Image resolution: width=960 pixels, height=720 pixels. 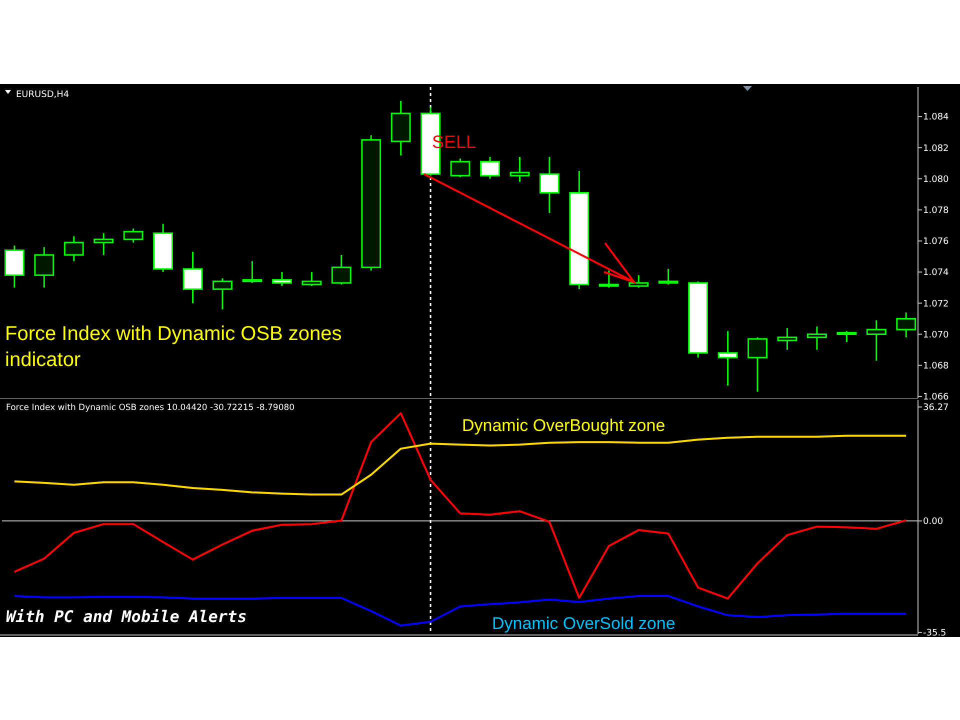 What do you see at coordinates (936, 117) in the screenshot?
I see `y-tick-label: 1.084` at bounding box center [936, 117].